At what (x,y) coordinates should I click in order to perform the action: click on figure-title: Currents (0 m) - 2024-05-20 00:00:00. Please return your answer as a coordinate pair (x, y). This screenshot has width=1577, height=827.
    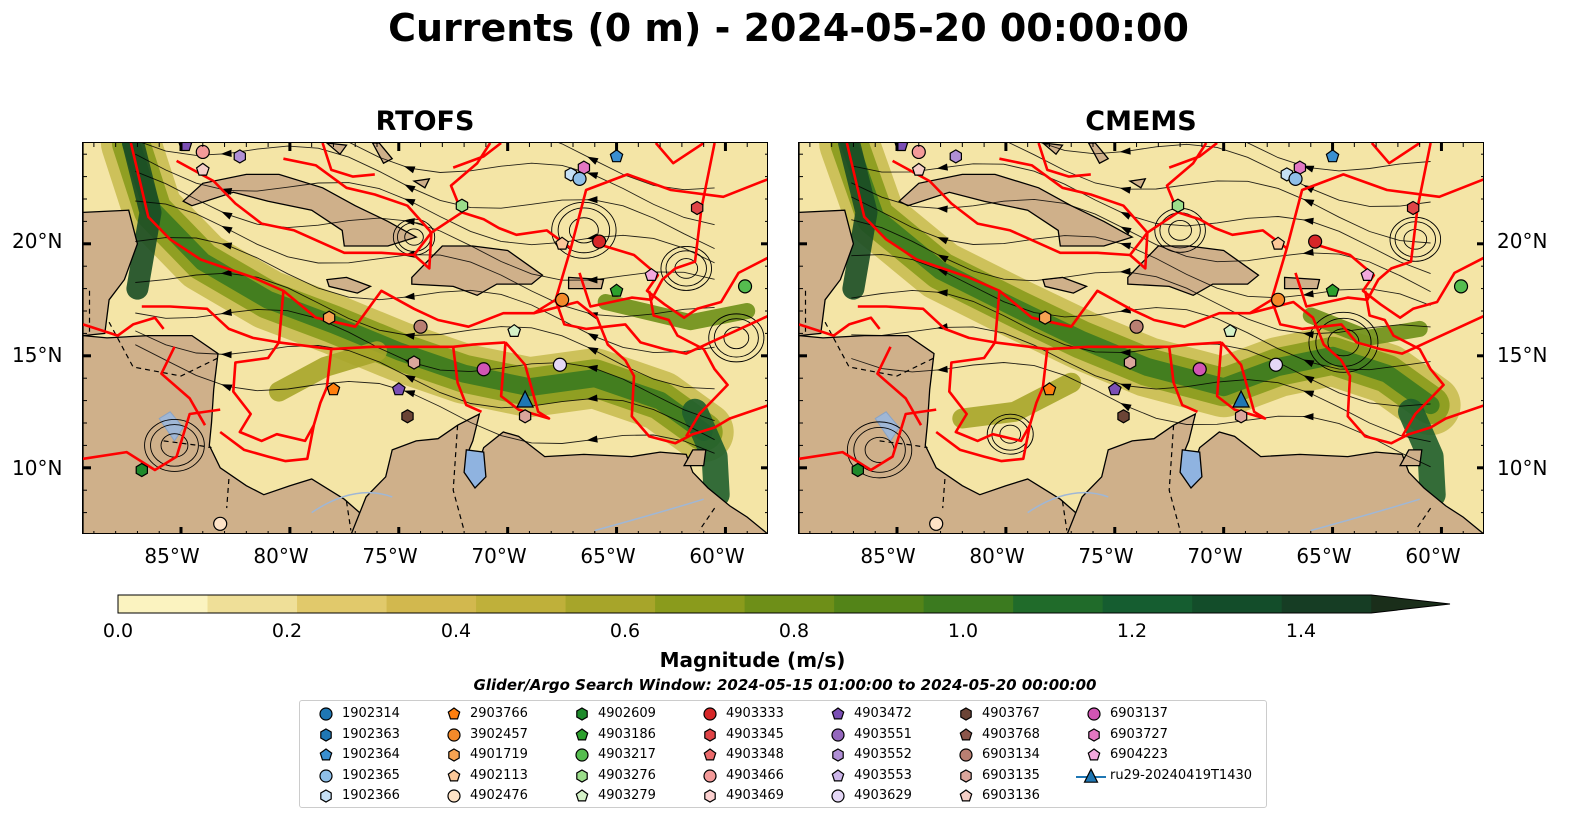
    Looking at the image, I should click on (788, 28).